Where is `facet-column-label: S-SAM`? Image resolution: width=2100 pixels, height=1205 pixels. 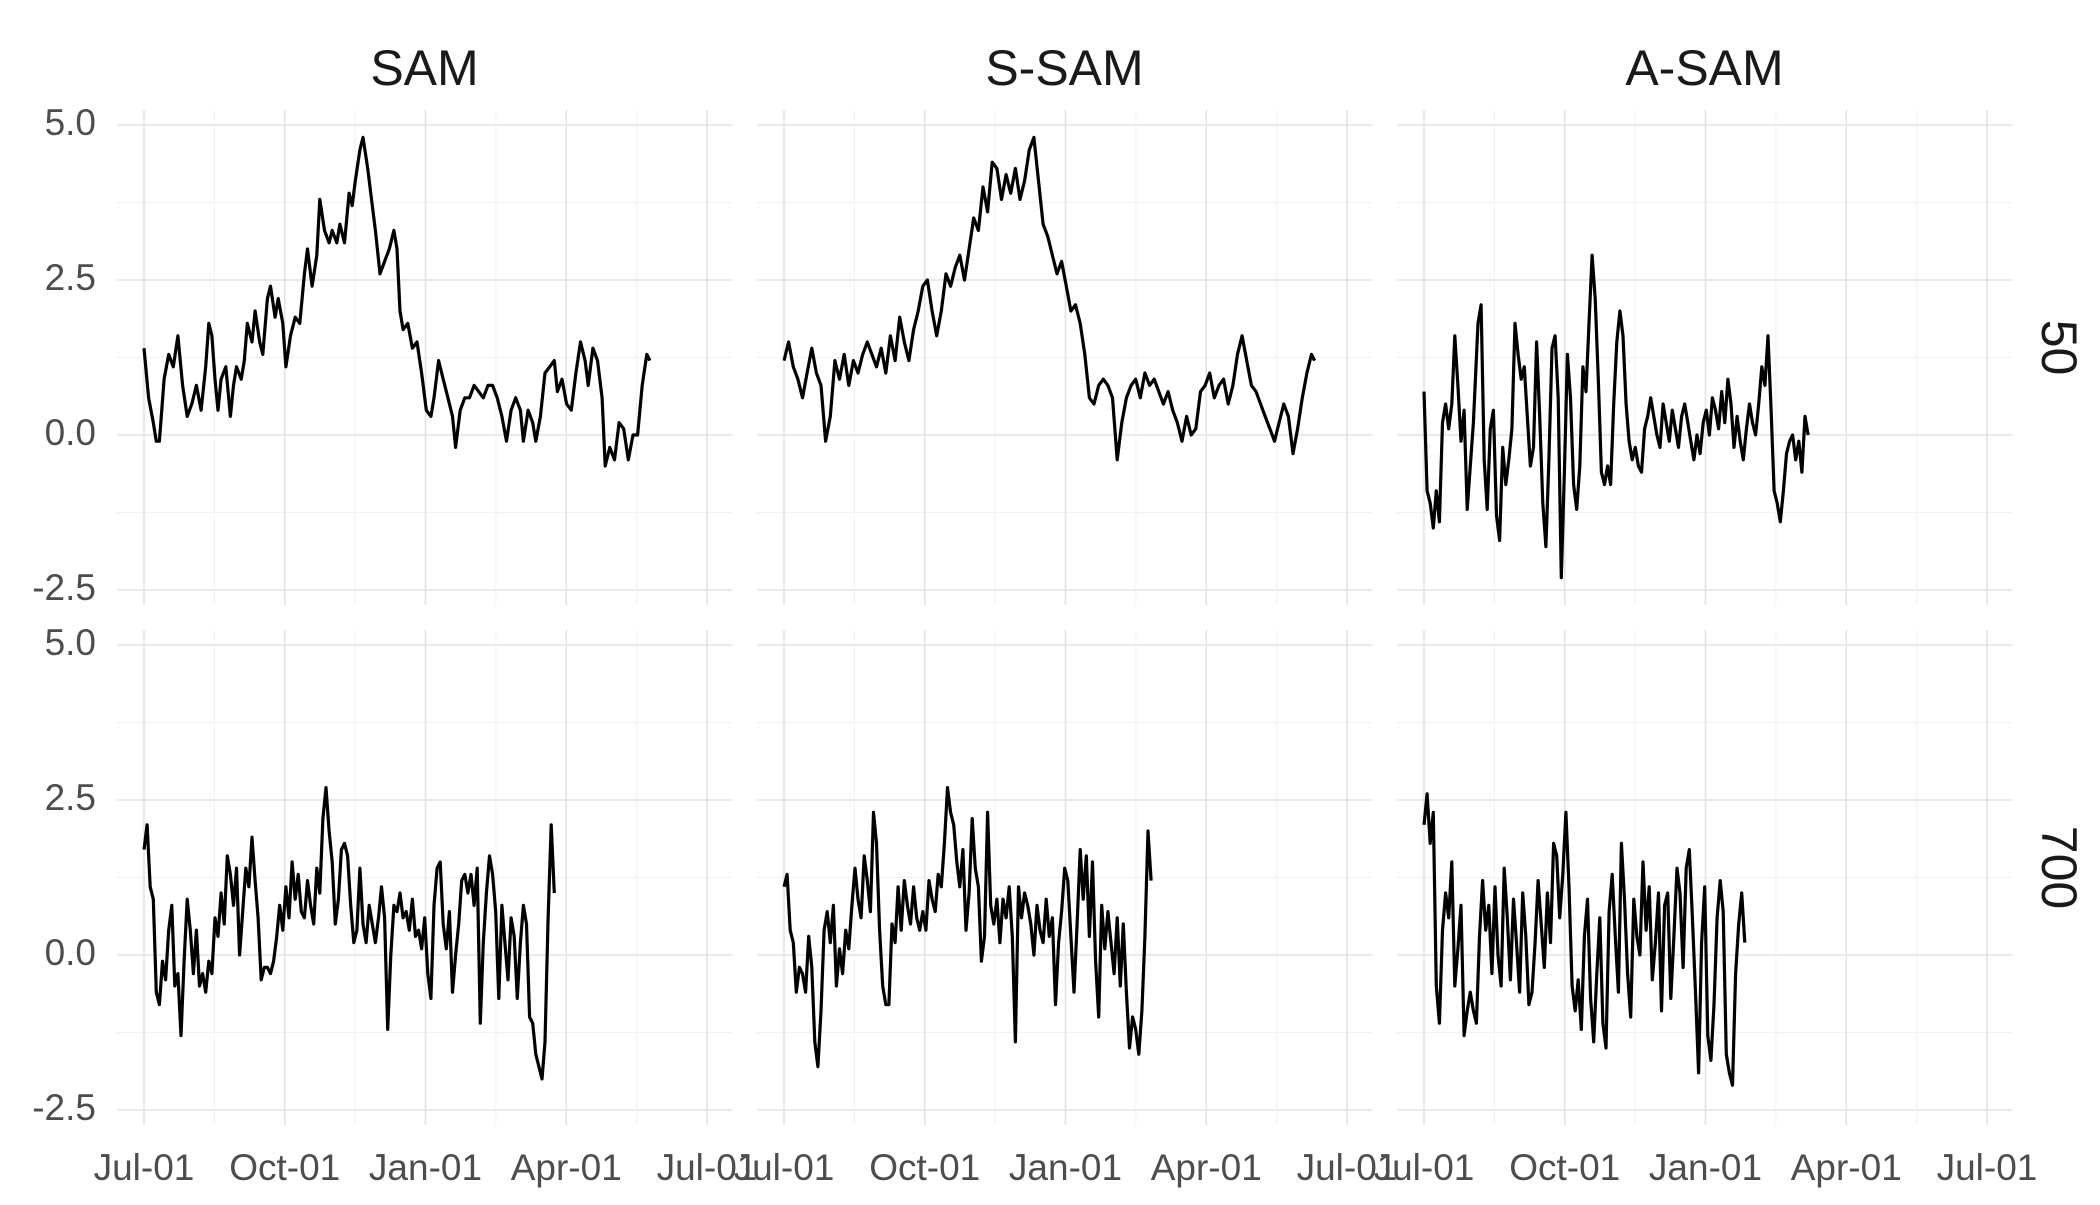 facet-column-label: S-SAM is located at coordinates (1064, 68).